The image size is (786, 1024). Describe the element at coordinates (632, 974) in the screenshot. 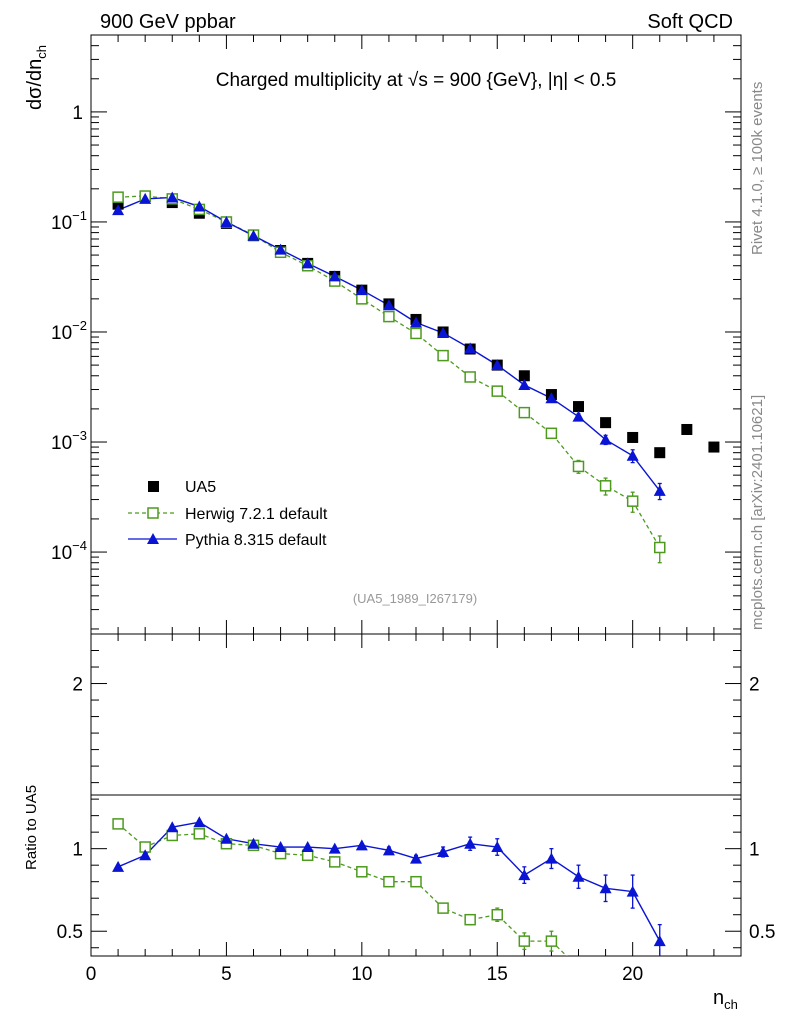

I see `x-tick-label: 20` at that location.